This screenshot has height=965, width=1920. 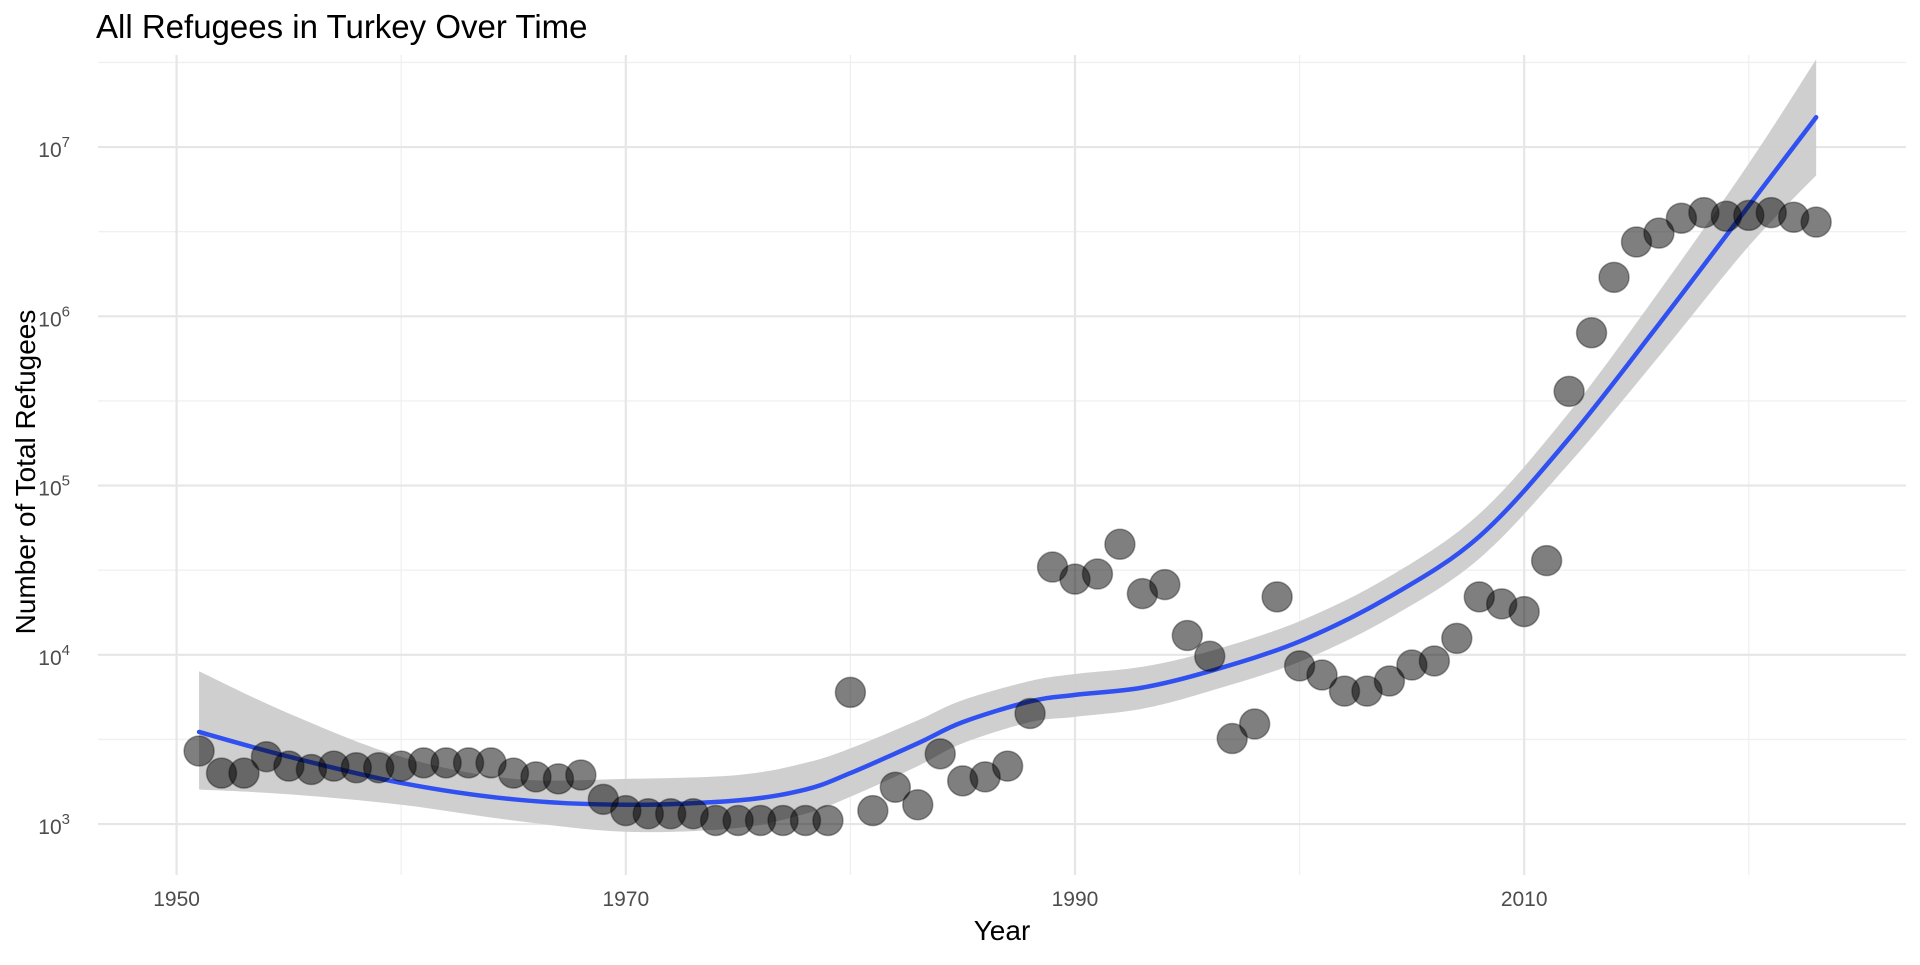 I want to click on y-tick-label: 10⁵, so click(x=54, y=487).